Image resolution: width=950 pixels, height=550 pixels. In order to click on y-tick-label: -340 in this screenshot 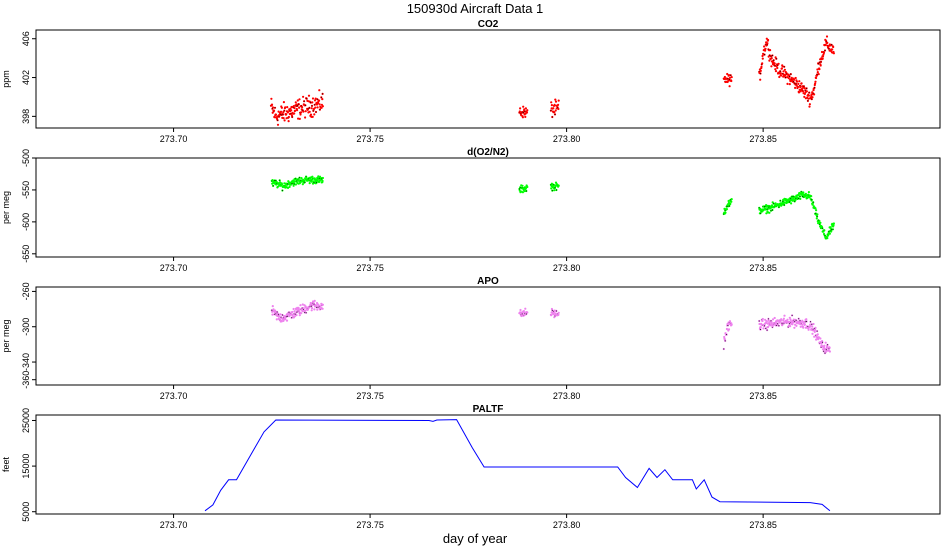, I will do `click(26, 362)`.